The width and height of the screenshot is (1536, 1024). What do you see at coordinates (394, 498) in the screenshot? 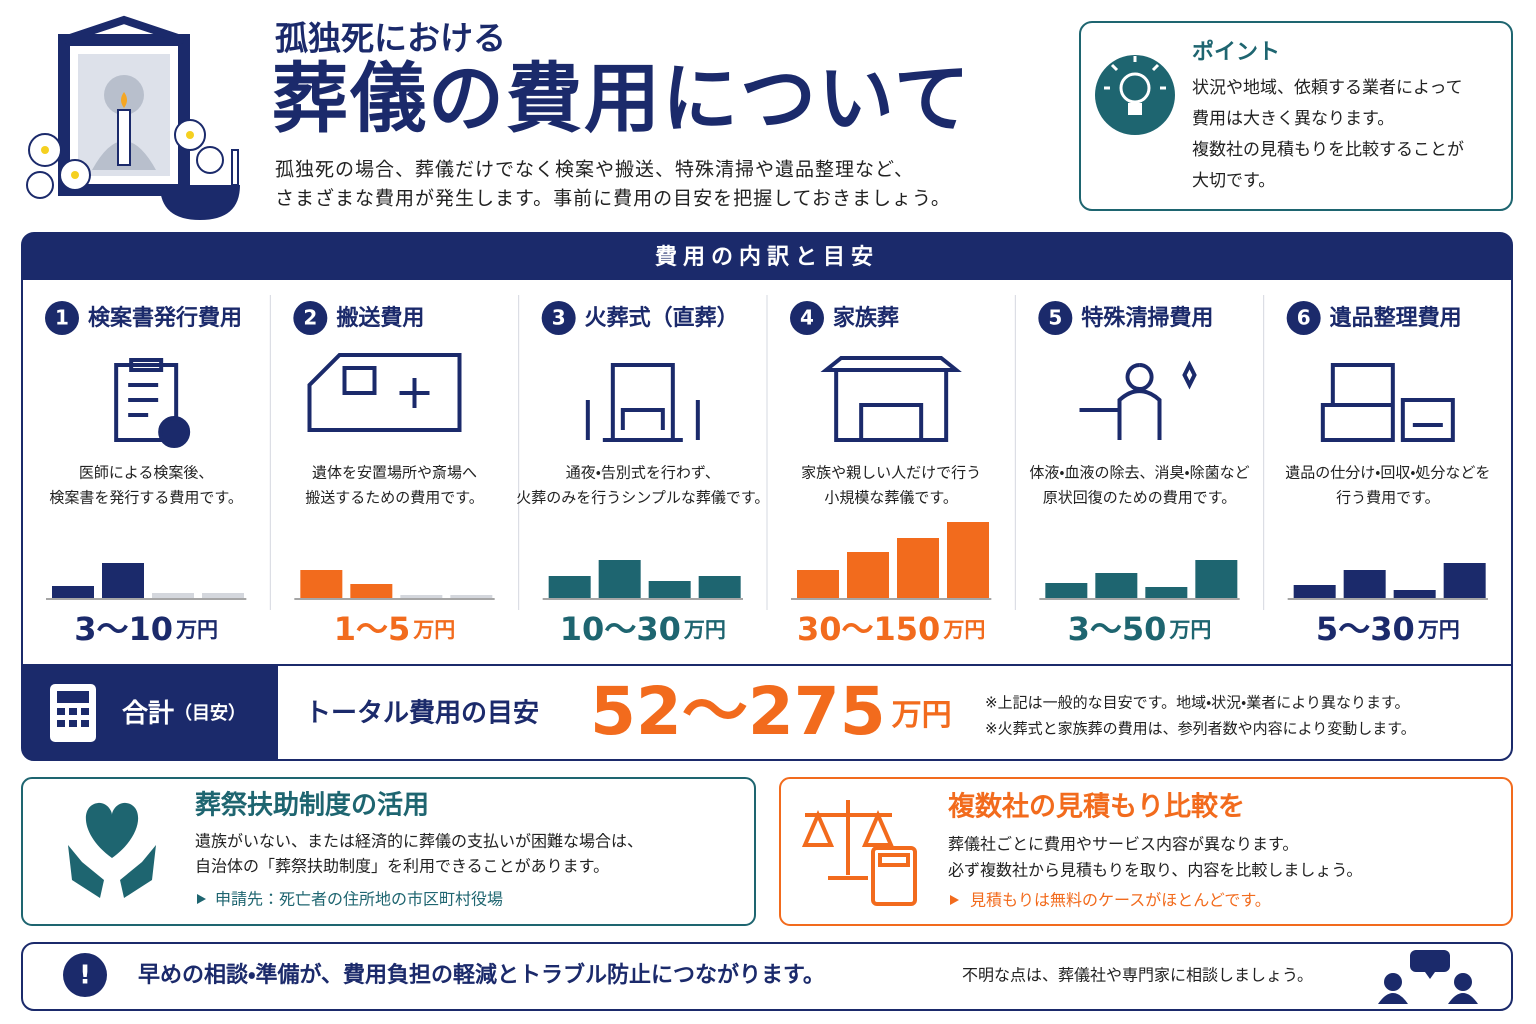
I see `item-description: 搬送するための費用です。` at bounding box center [394, 498].